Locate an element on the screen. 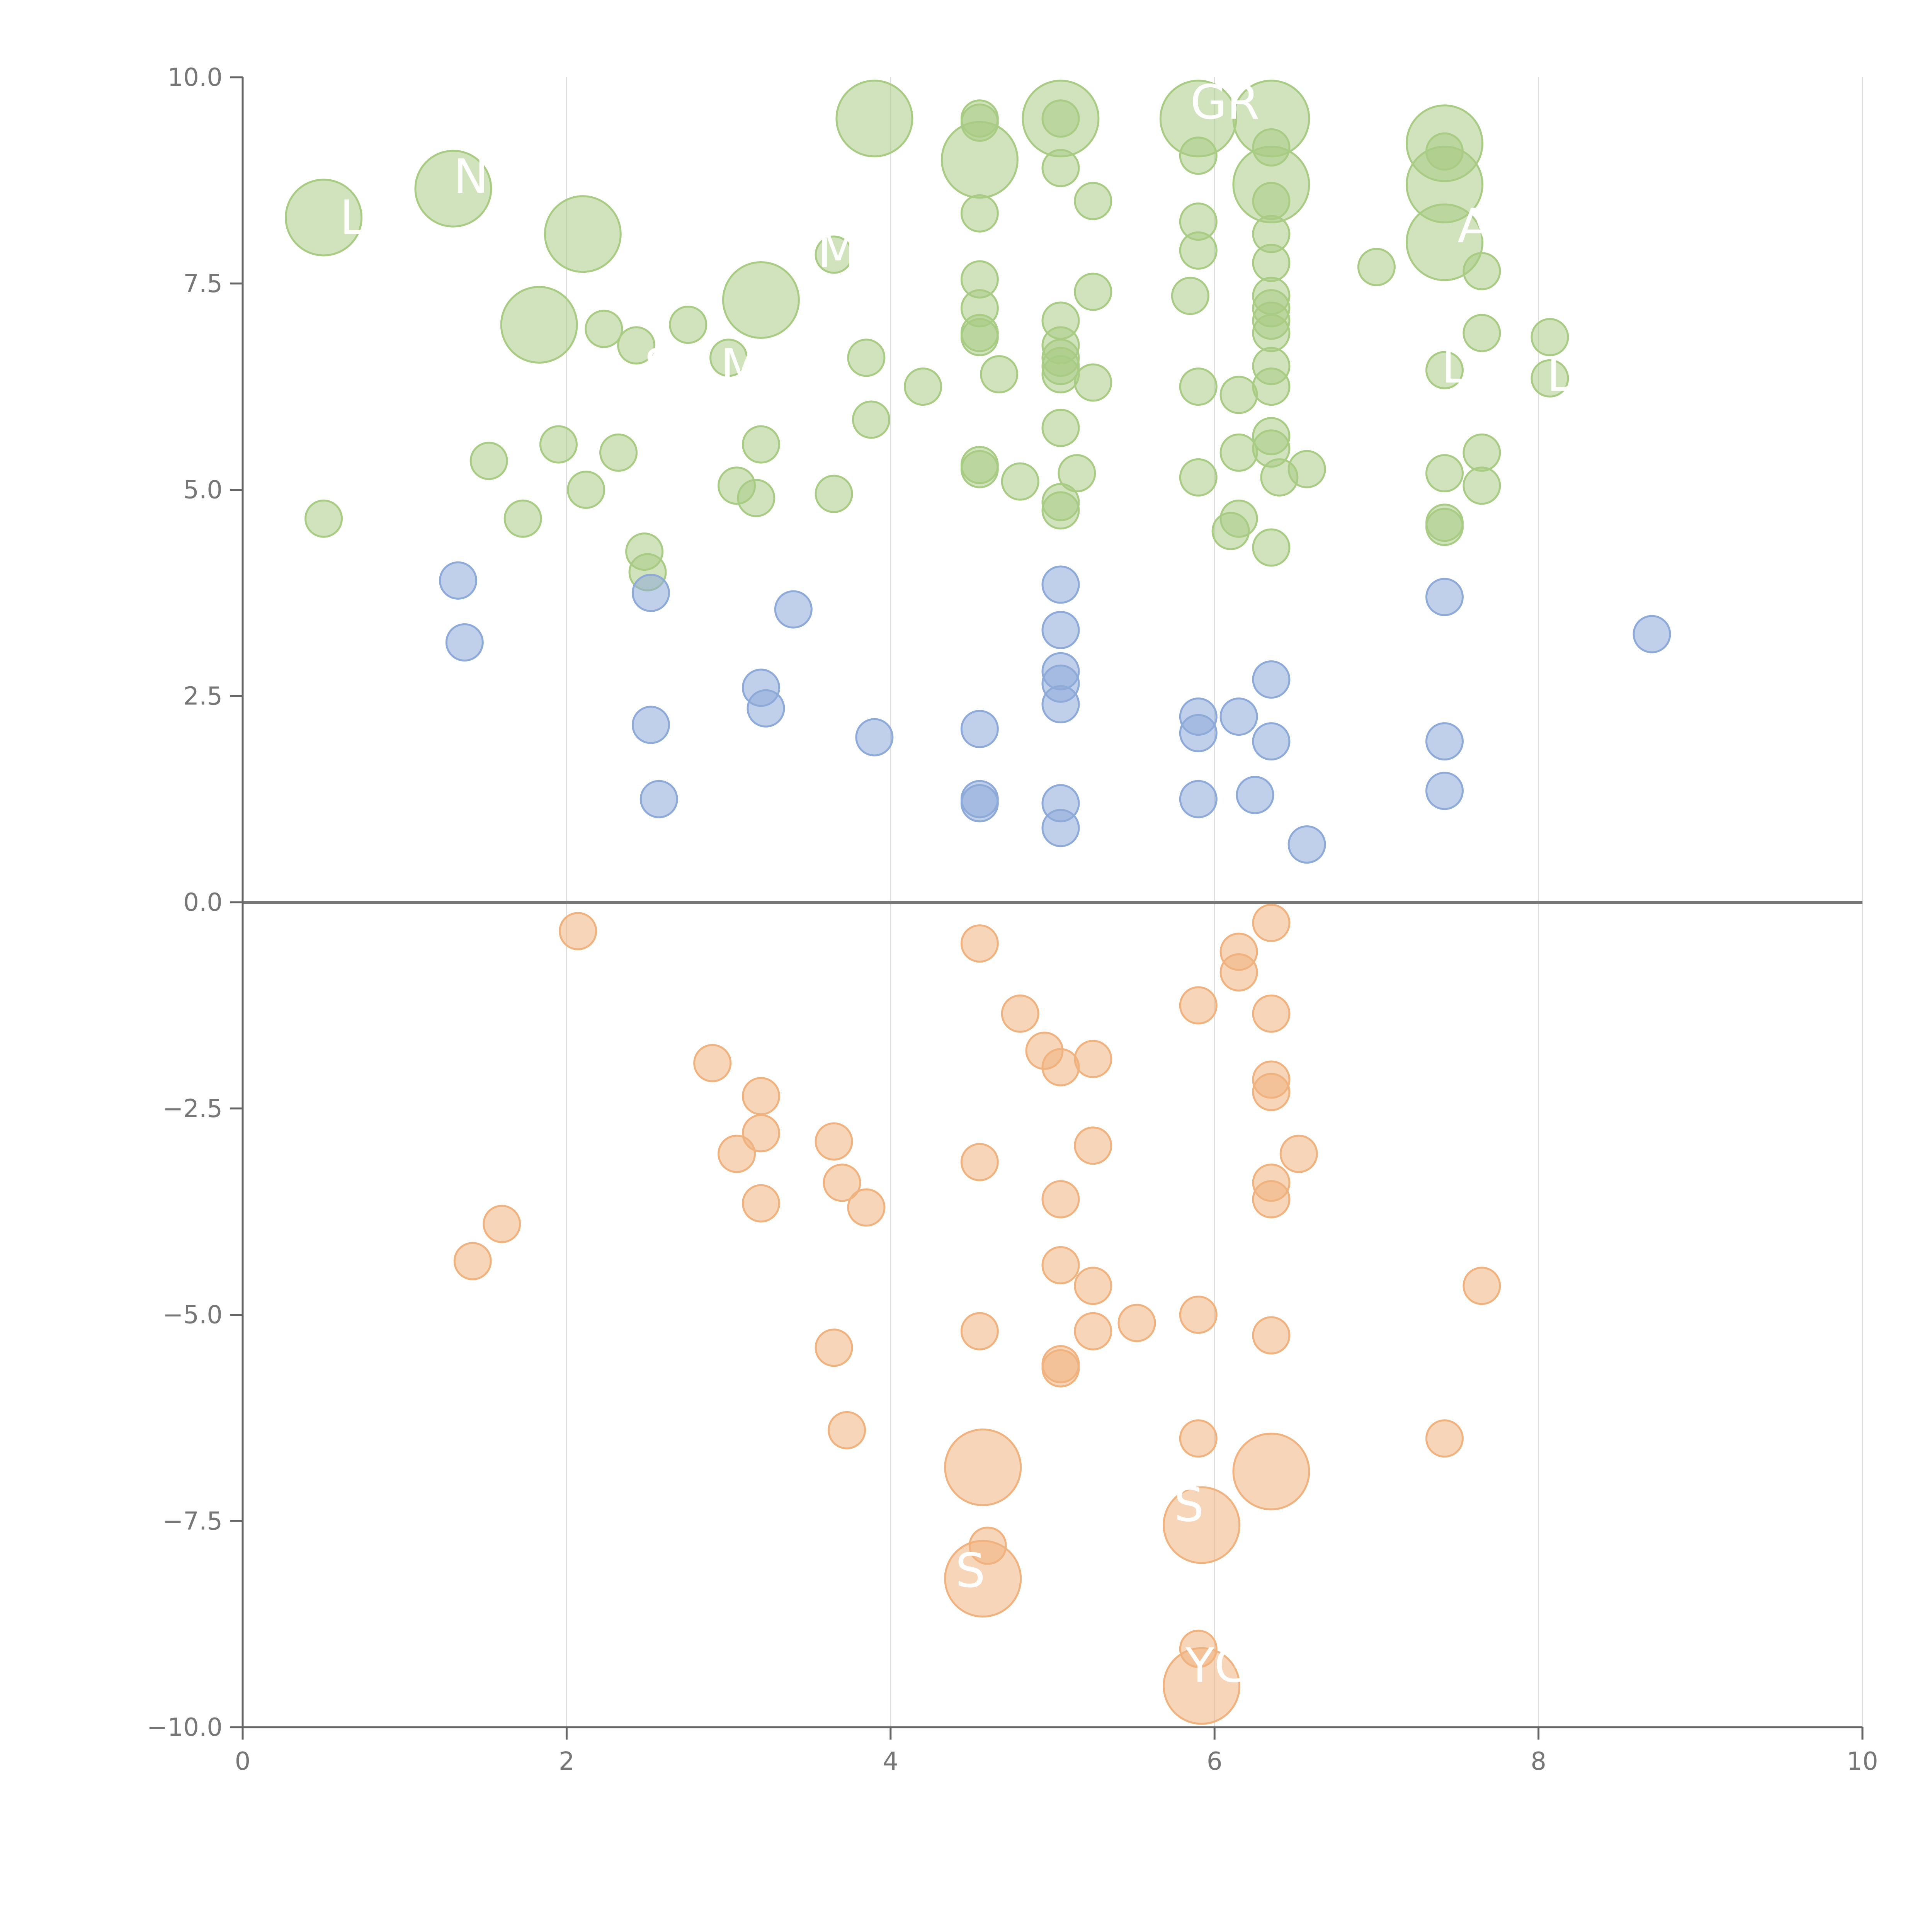  y-tick-label: 0.0 is located at coordinates (203, 903).